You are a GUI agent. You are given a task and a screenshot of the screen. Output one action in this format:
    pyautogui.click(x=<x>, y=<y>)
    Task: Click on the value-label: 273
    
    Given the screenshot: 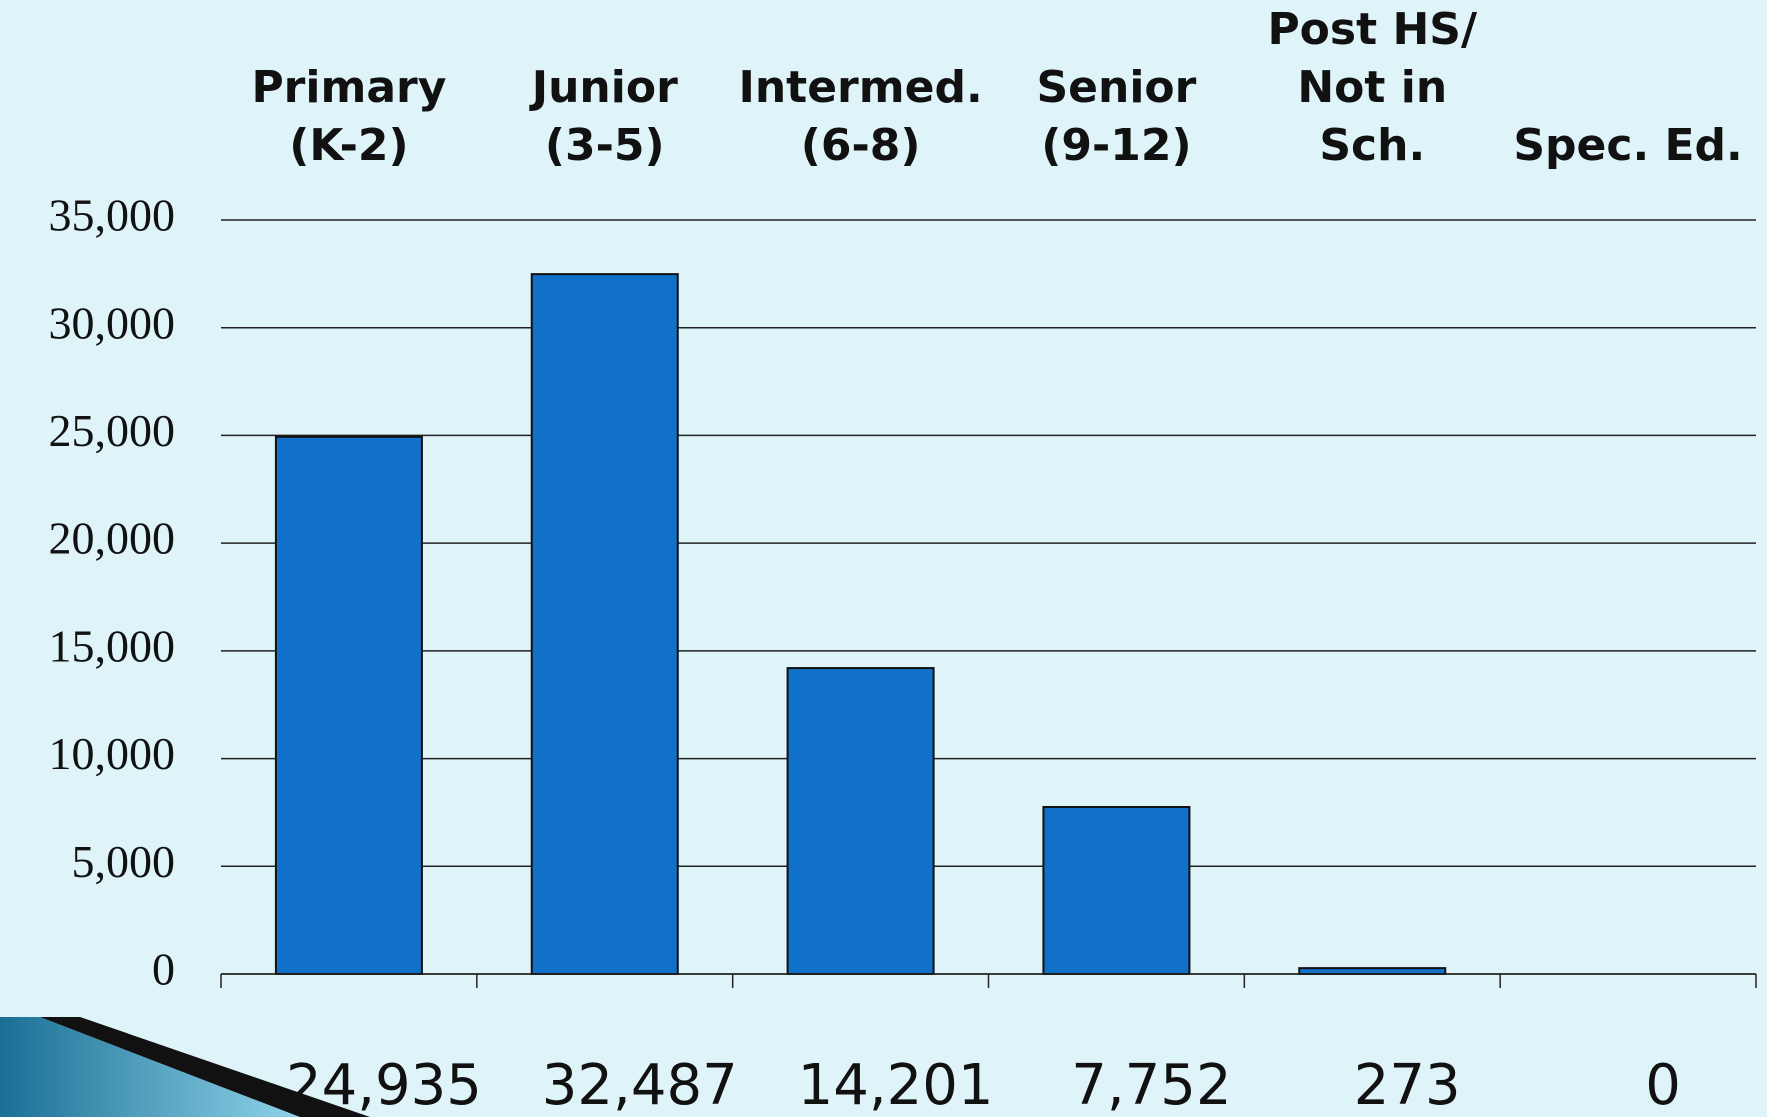 What is the action you would take?
    pyautogui.click(x=1407, y=1085)
    